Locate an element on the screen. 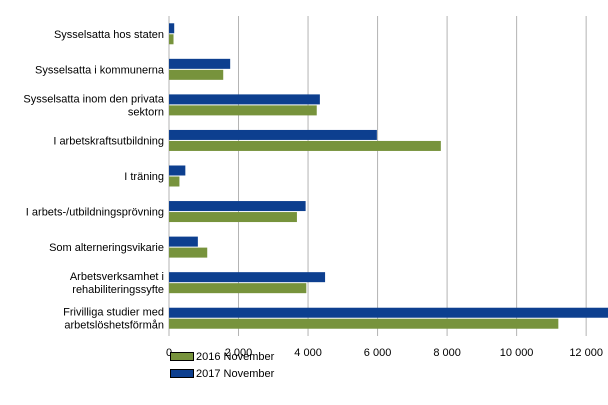 The image size is (608, 405). legend-swatch-2017 is located at coordinates (182, 373).